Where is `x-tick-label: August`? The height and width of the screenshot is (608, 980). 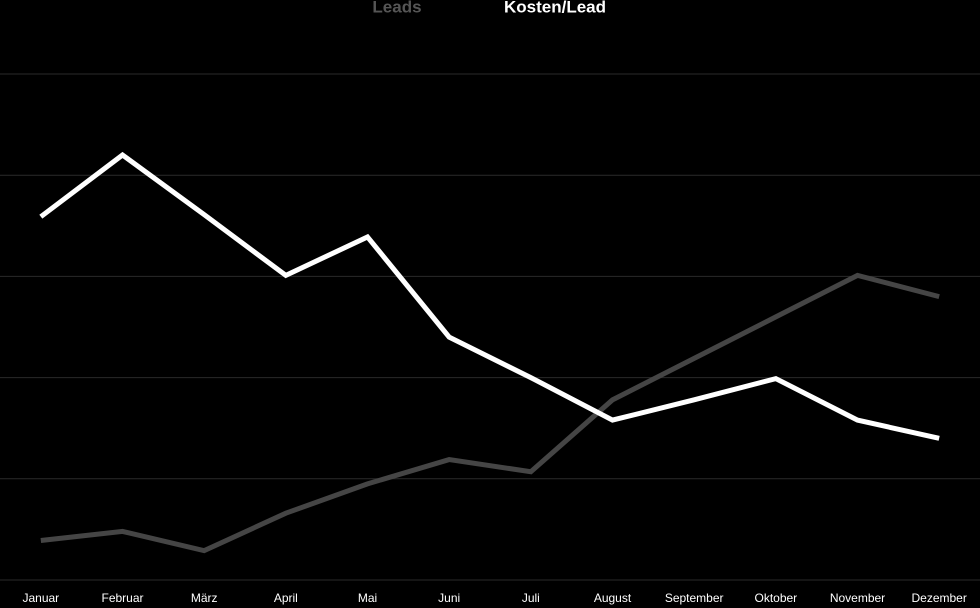 x-tick-label: August is located at coordinates (613, 598).